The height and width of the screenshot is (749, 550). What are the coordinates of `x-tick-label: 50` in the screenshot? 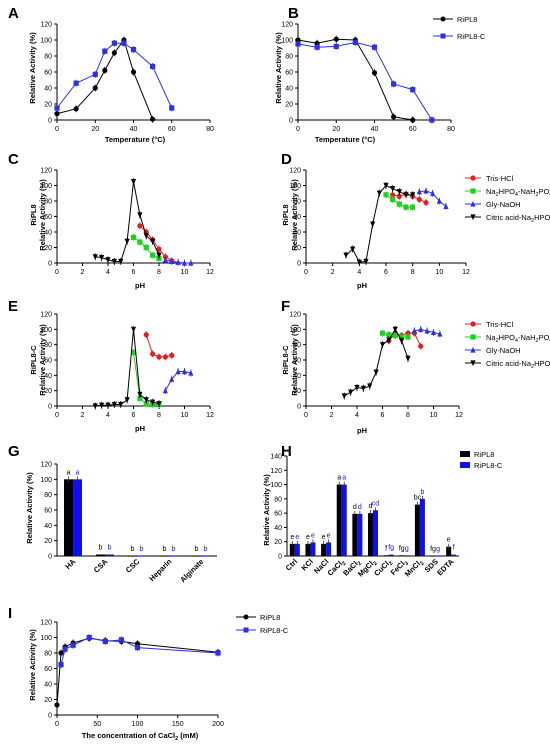 It's located at (97, 724).